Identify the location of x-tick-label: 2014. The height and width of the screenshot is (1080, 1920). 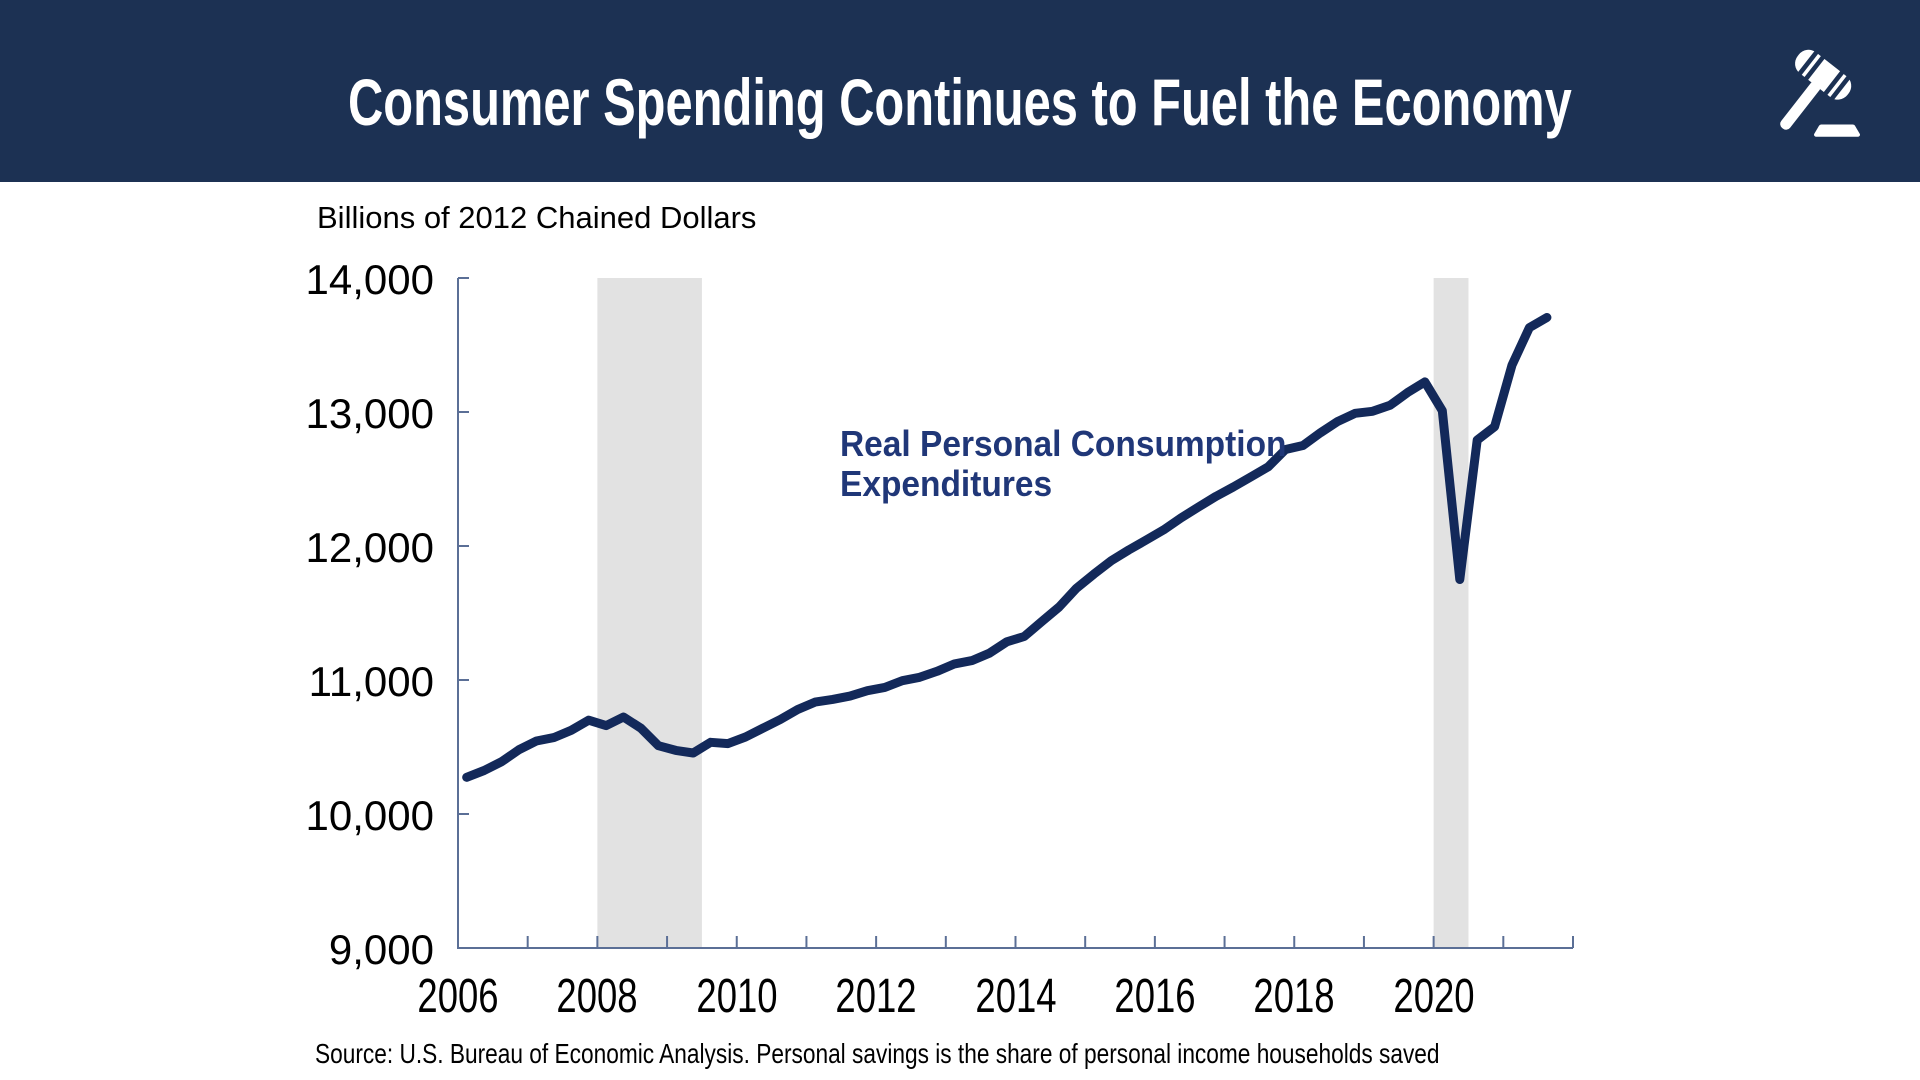
(1015, 996).